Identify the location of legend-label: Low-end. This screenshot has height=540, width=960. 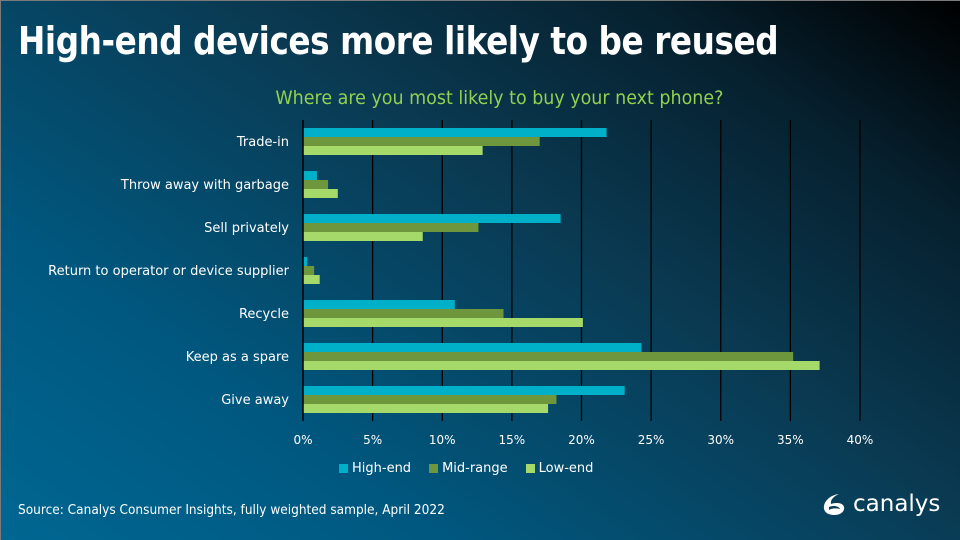
(566, 468).